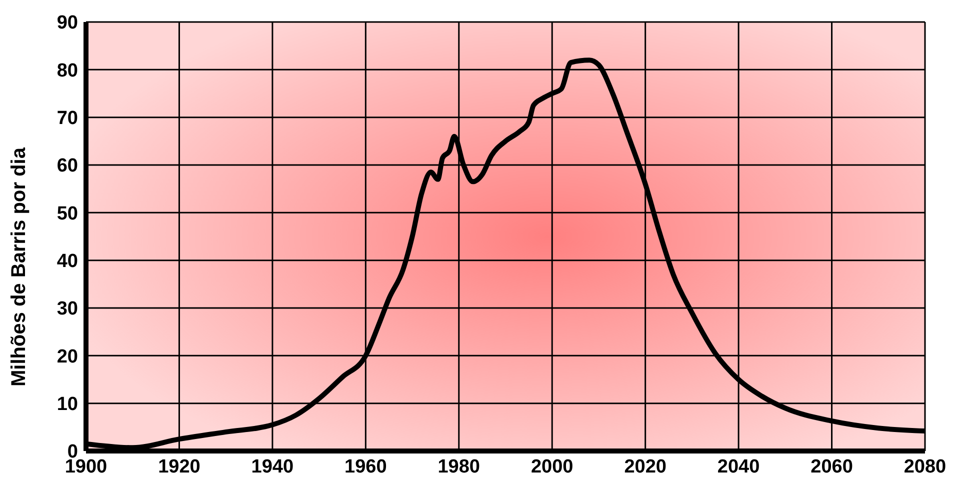 This screenshot has height=481, width=953. I want to click on x-tick-label: 1960, so click(365, 467).